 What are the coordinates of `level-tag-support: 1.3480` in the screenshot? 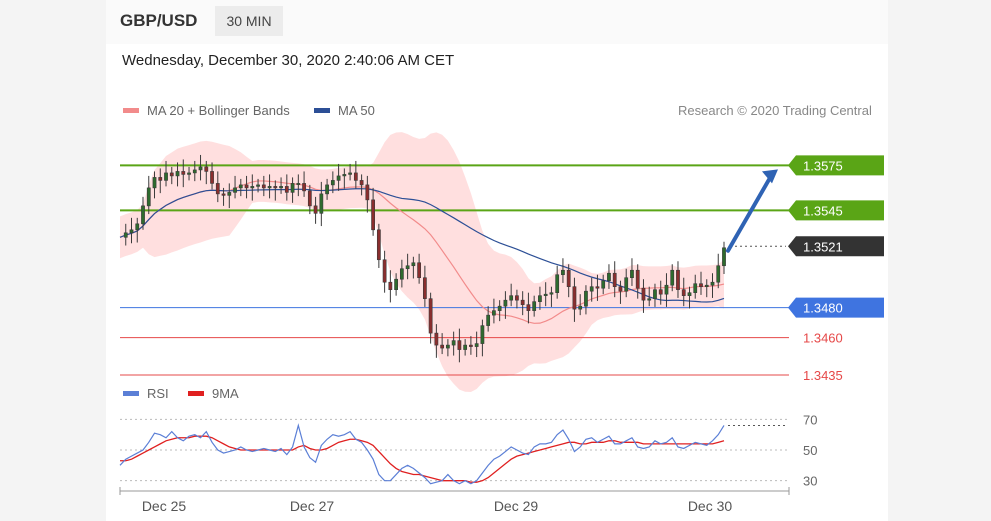 It's located at (836, 307).